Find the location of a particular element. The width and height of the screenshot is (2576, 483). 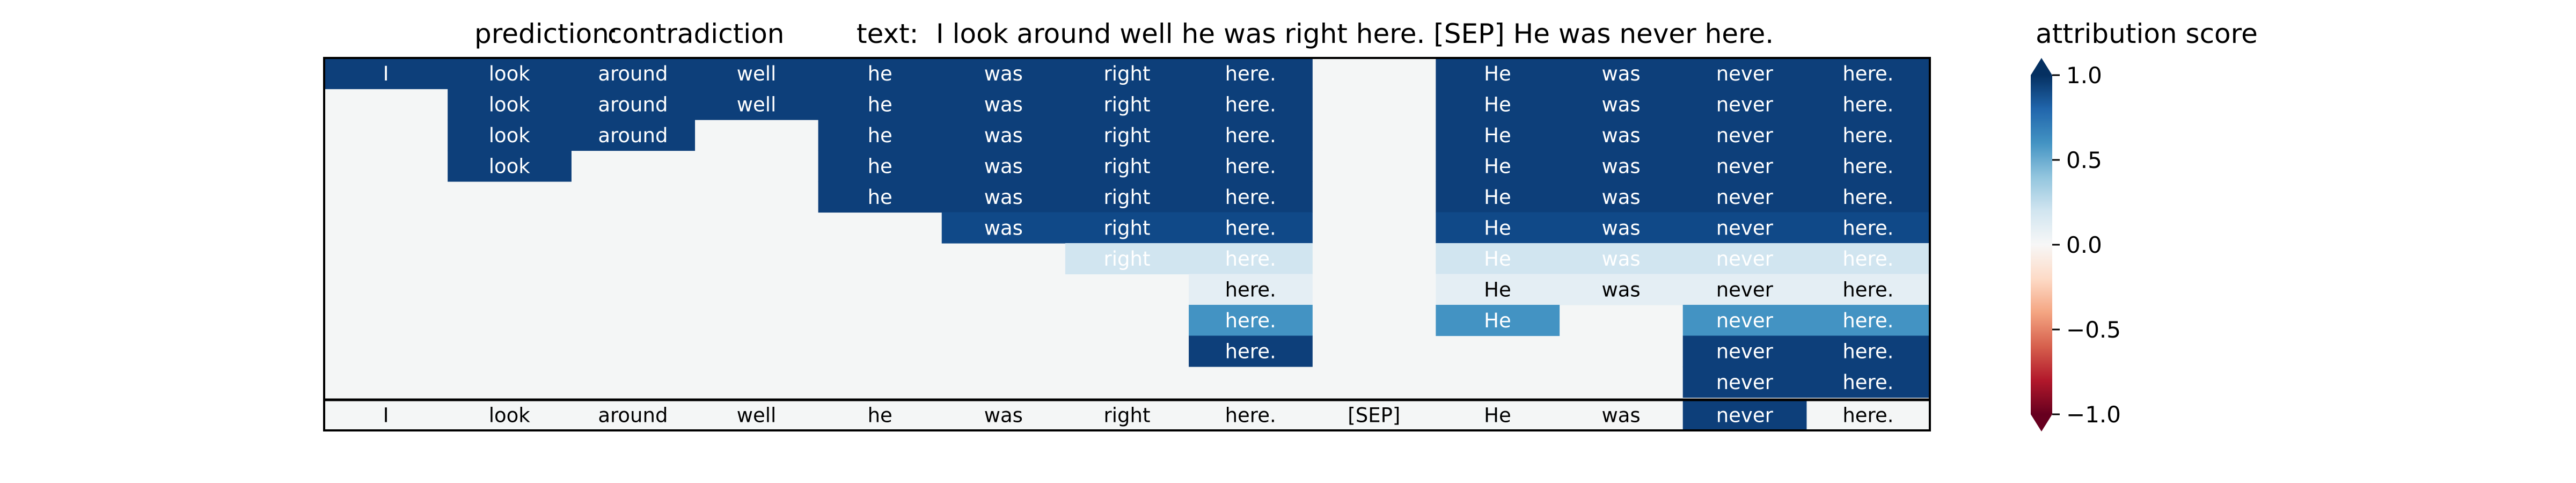

attribution-row-9-token-label: never is located at coordinates (1745, 320).